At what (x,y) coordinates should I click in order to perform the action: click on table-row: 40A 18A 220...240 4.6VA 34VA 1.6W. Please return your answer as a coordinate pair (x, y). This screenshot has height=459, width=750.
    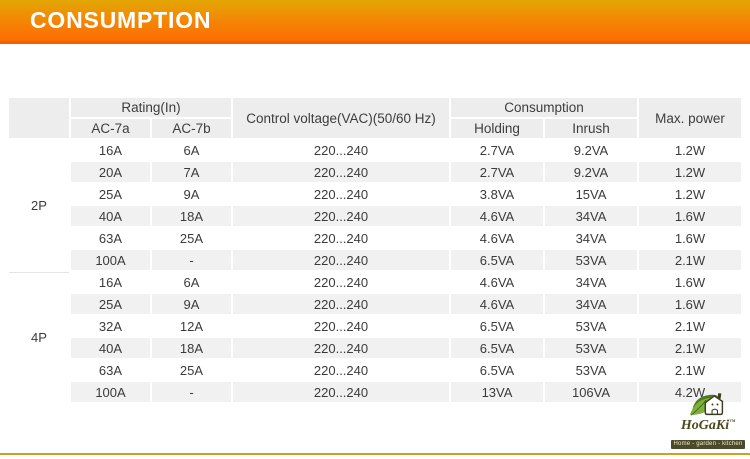
    Looking at the image, I should click on (375, 216).